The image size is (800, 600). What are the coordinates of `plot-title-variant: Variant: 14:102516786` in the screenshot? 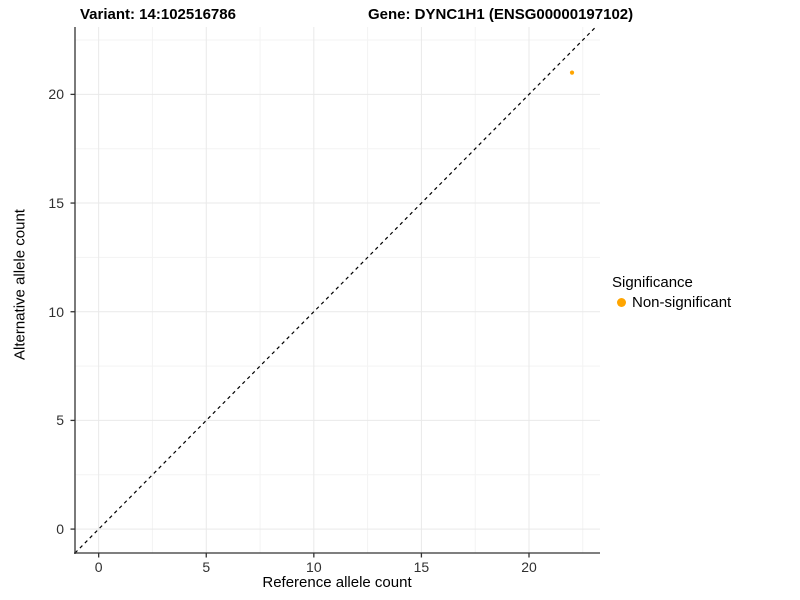 It's located at (158, 14).